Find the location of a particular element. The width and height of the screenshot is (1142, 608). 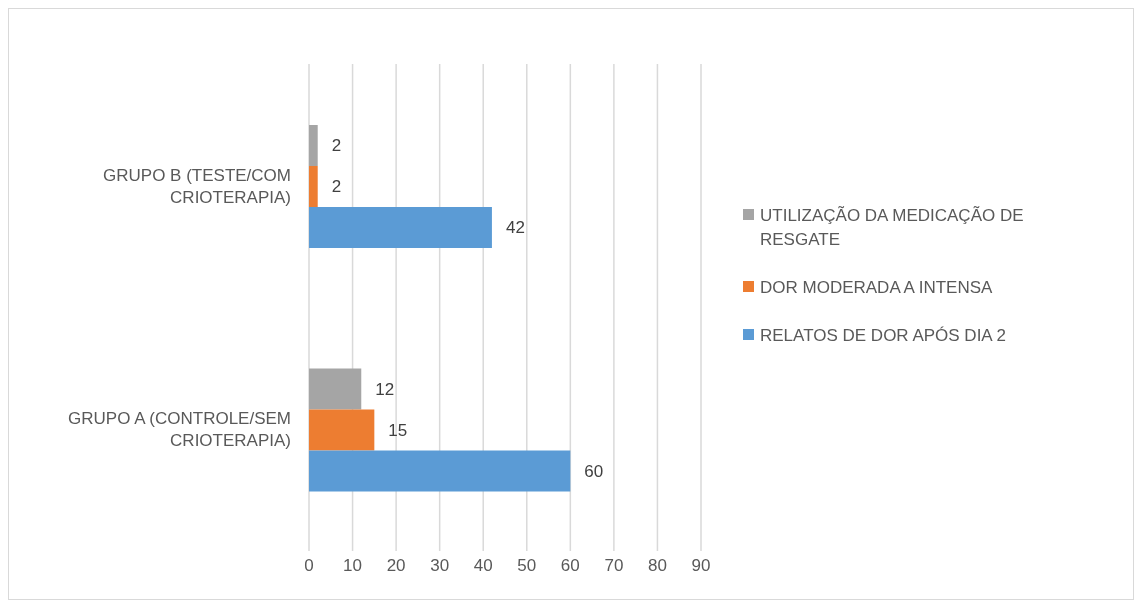

y-tick-label: GRUPO A (CONTROLE/SEM CRIOTERAPIA) is located at coordinates (179, 429).